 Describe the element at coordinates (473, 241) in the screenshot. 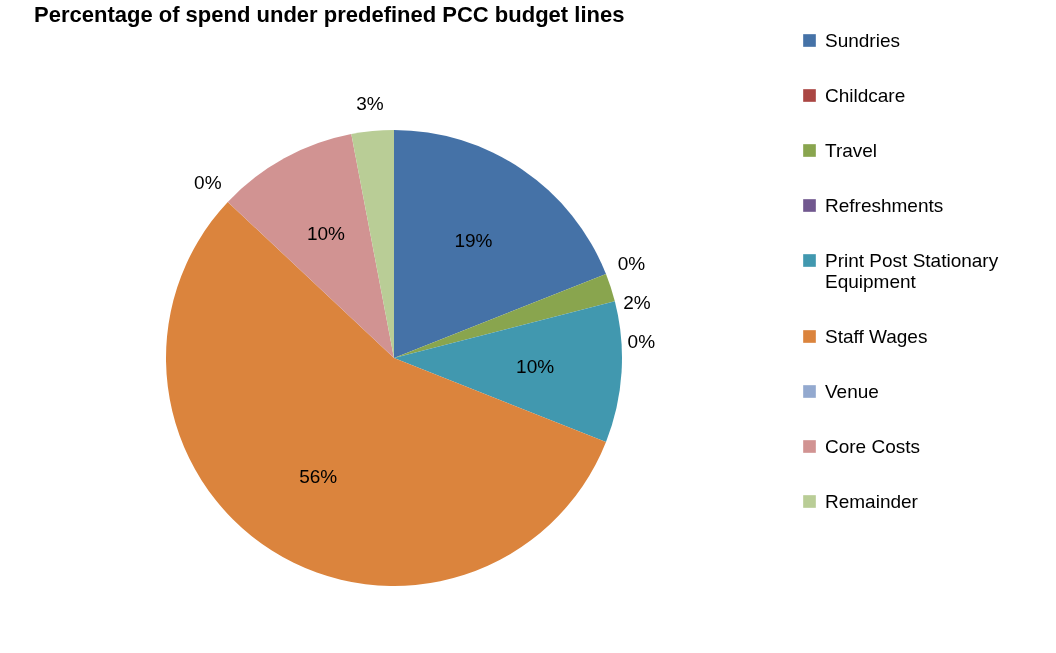

I see `data-label: 19%` at that location.